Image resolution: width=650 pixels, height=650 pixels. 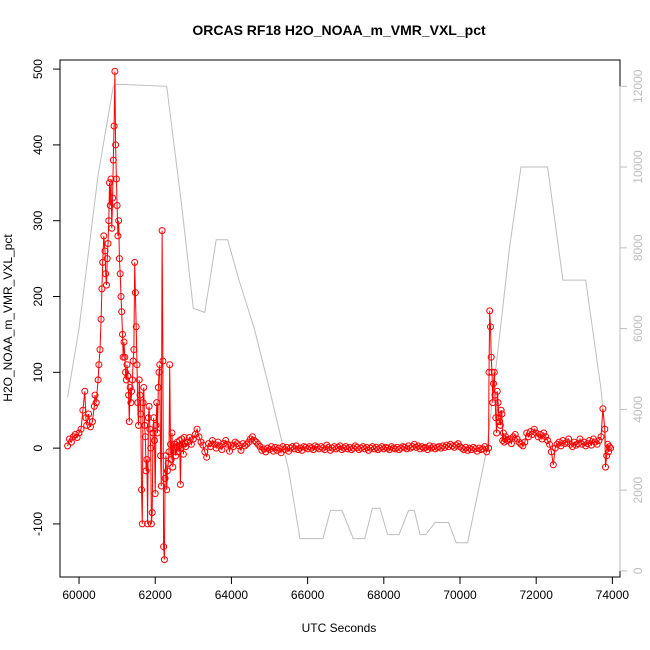 I want to click on y-axis-right: 0 2000 4000 6000 8000 10000 12000, so click(x=632, y=321).